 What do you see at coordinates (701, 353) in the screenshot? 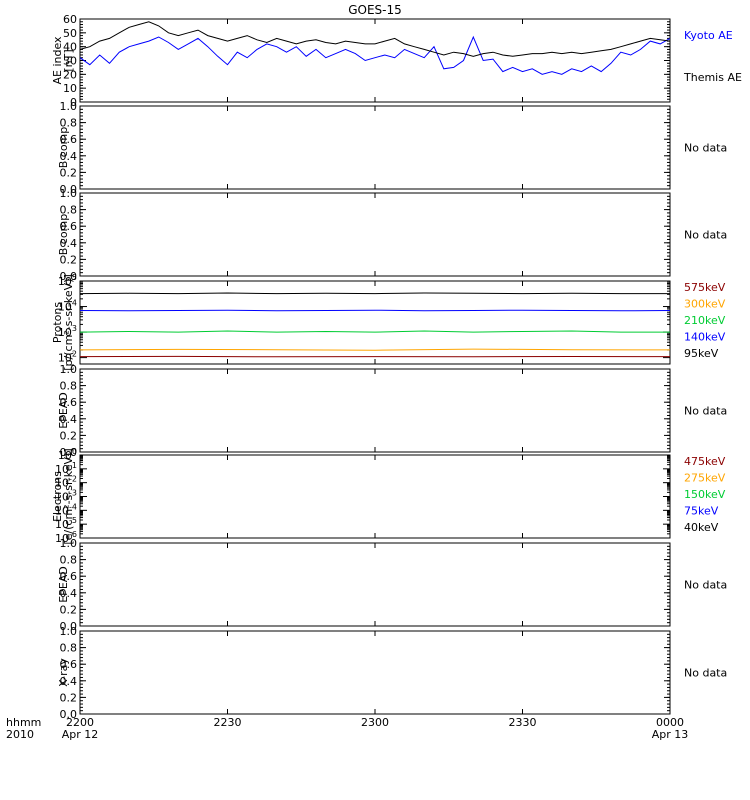
I see `legend-entry: 95keV` at bounding box center [701, 353].